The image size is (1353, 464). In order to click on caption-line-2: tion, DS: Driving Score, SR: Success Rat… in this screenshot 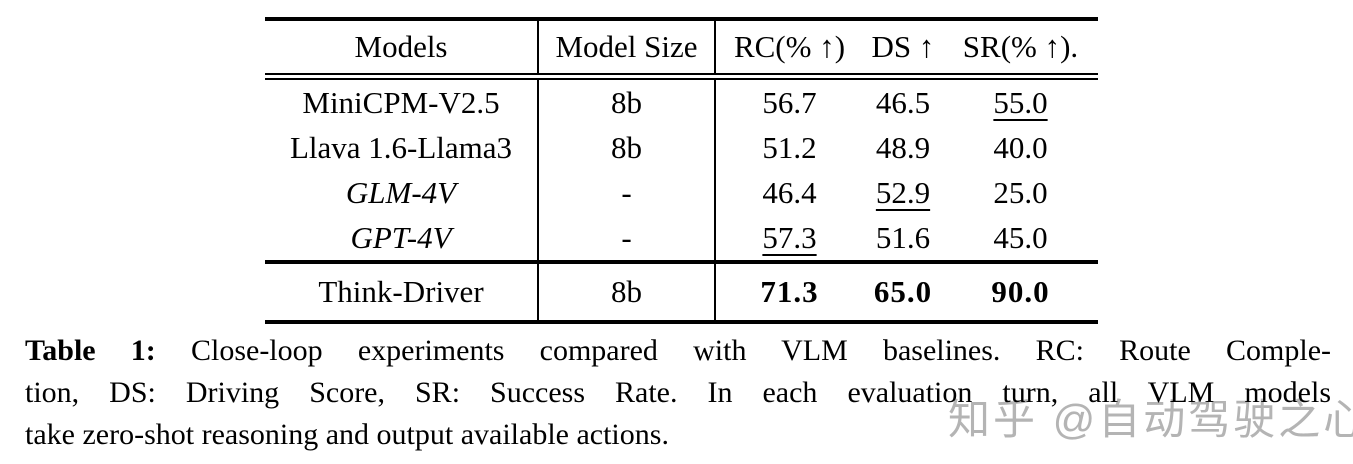, I will do `click(678, 392)`.